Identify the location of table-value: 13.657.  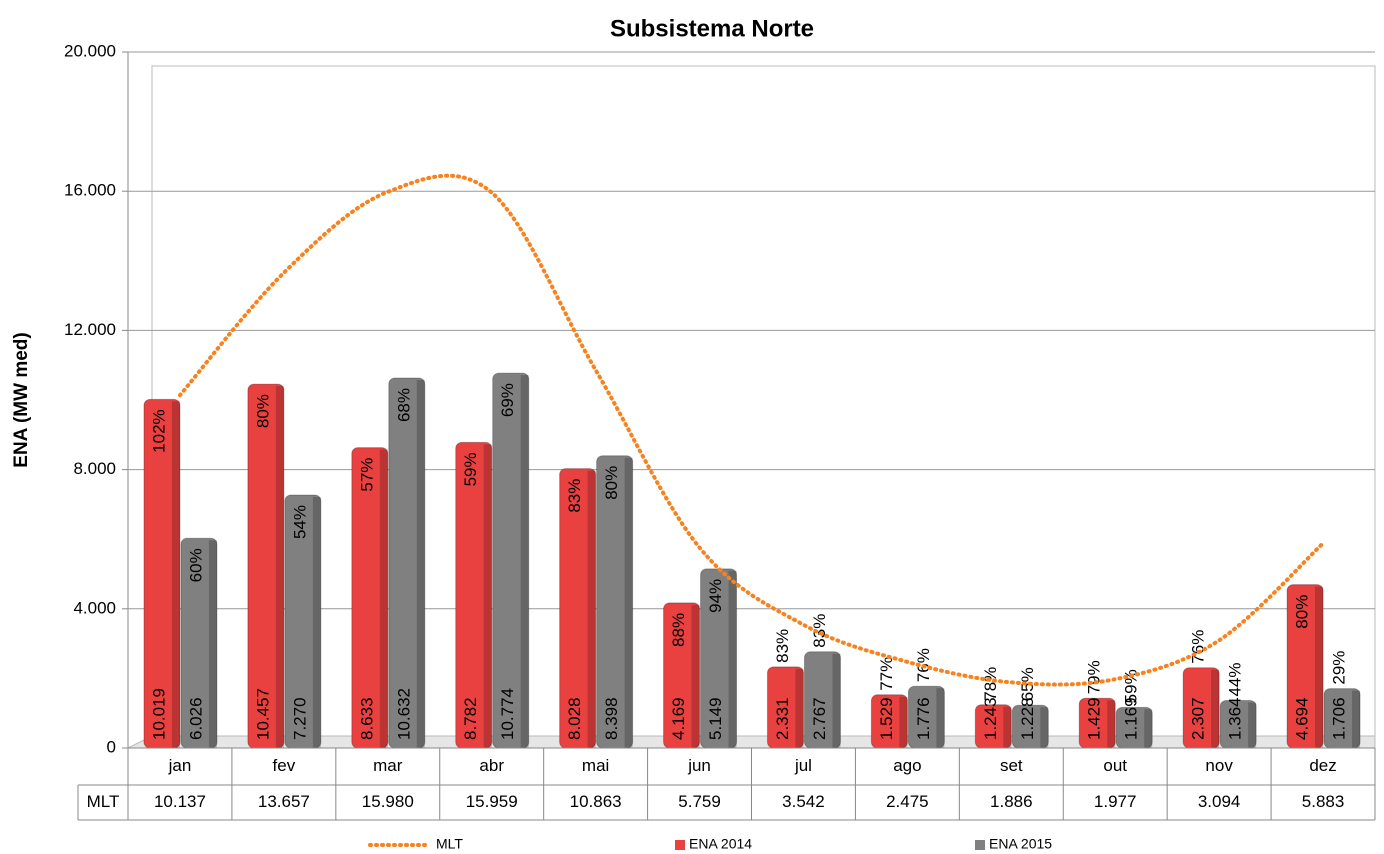
(284, 801).